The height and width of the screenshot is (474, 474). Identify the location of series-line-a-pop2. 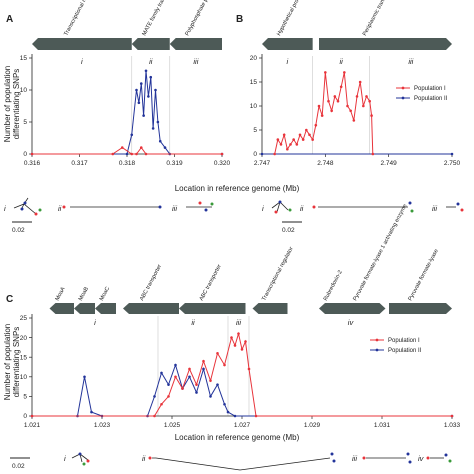
(127, 112).